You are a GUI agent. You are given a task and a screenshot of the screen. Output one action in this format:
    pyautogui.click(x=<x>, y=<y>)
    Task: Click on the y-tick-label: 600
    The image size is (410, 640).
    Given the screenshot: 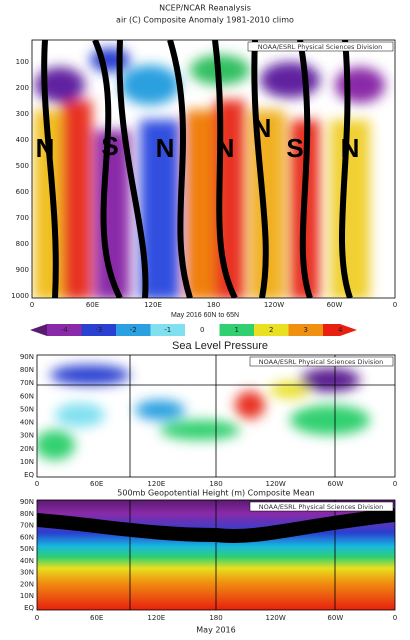 What is the action you would take?
    pyautogui.click(x=22, y=192)
    